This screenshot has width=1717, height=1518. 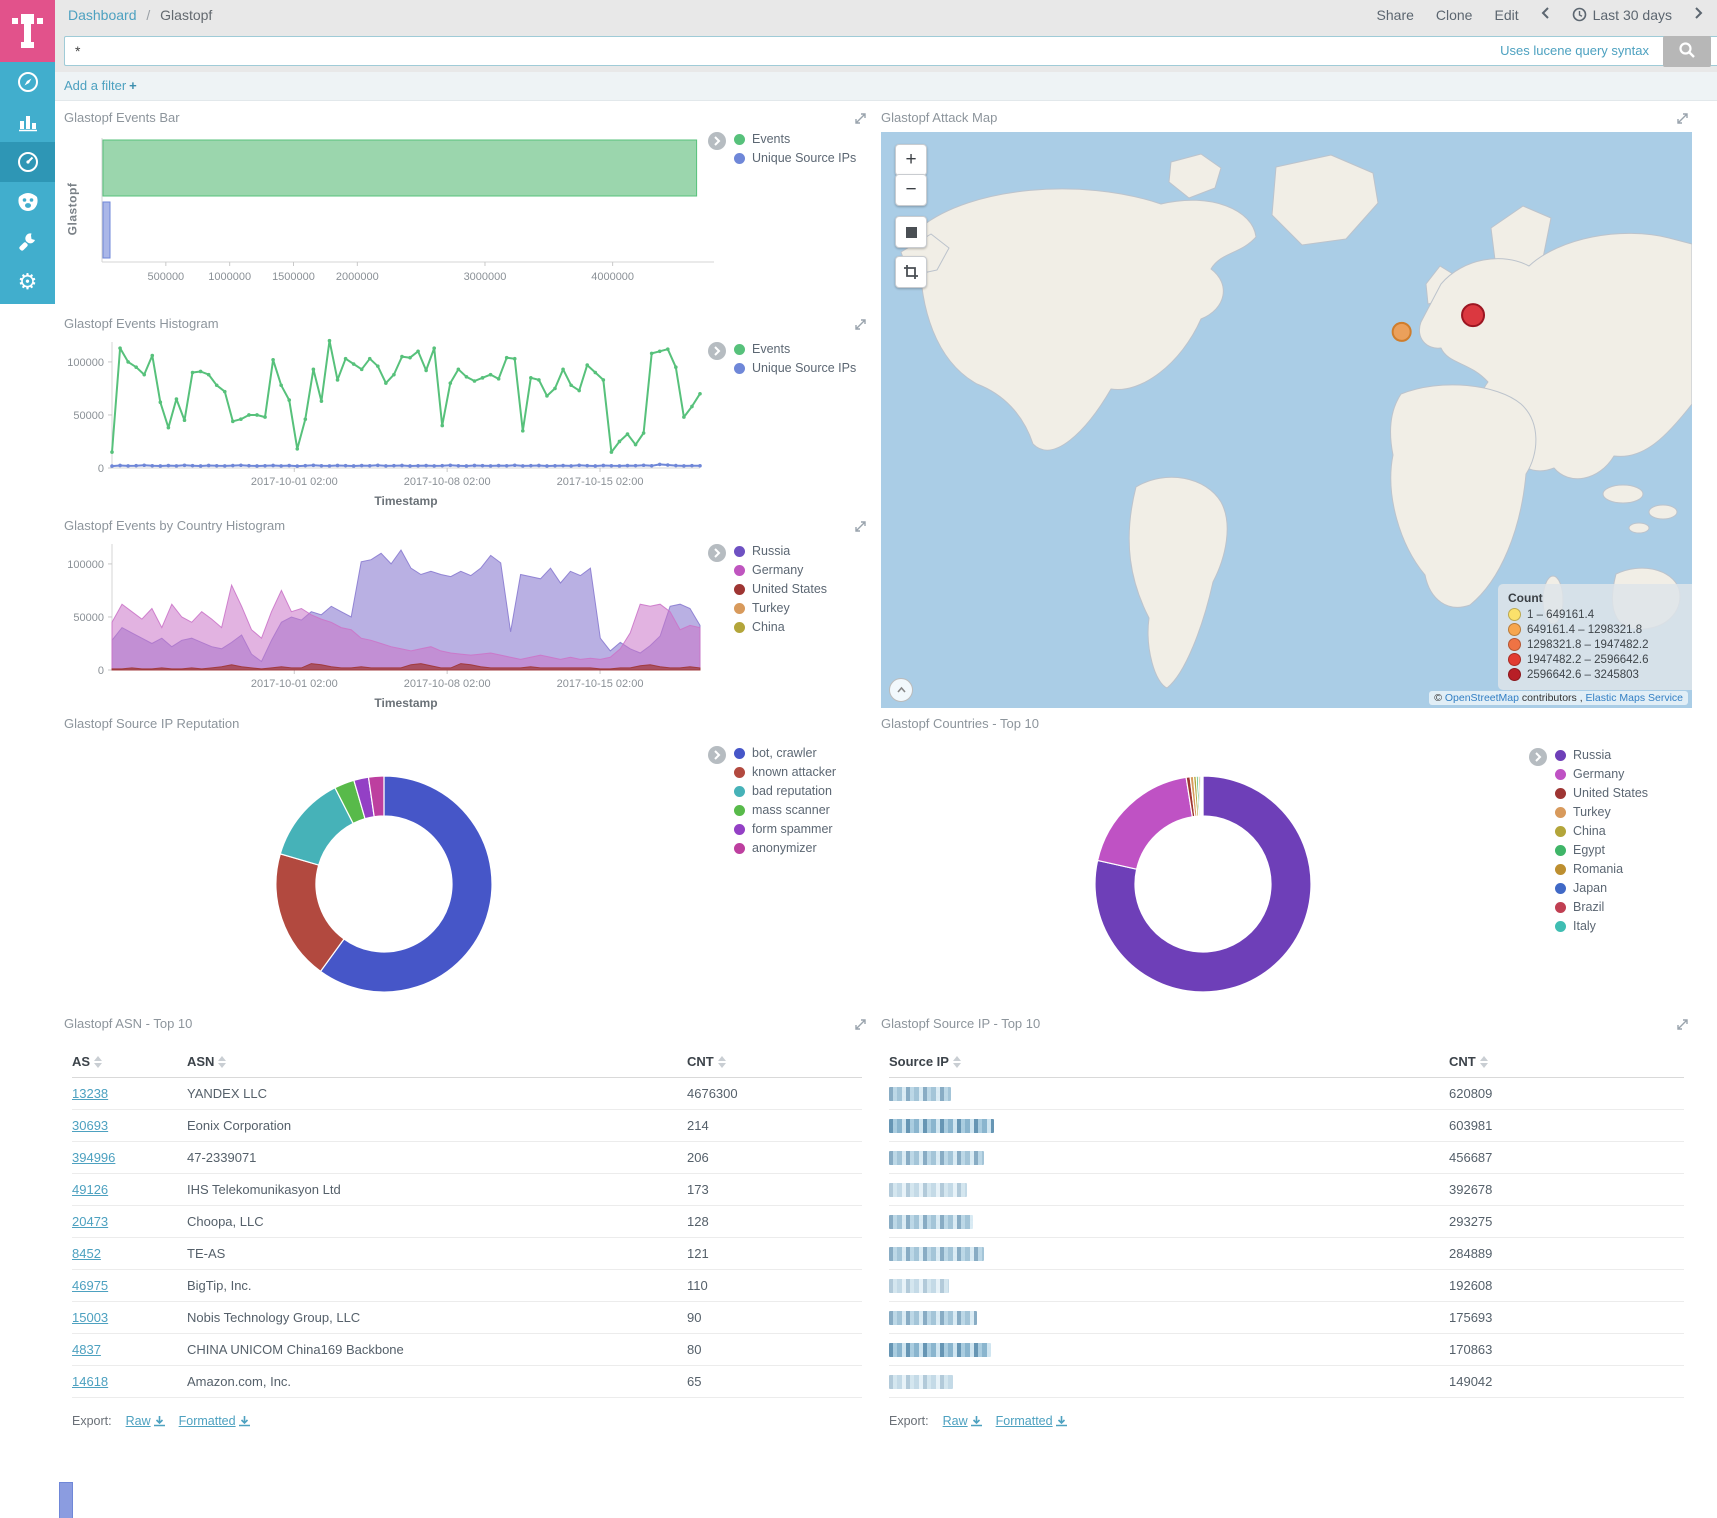 What do you see at coordinates (1506, 14) in the screenshot?
I see `edit-button: Edit` at bounding box center [1506, 14].